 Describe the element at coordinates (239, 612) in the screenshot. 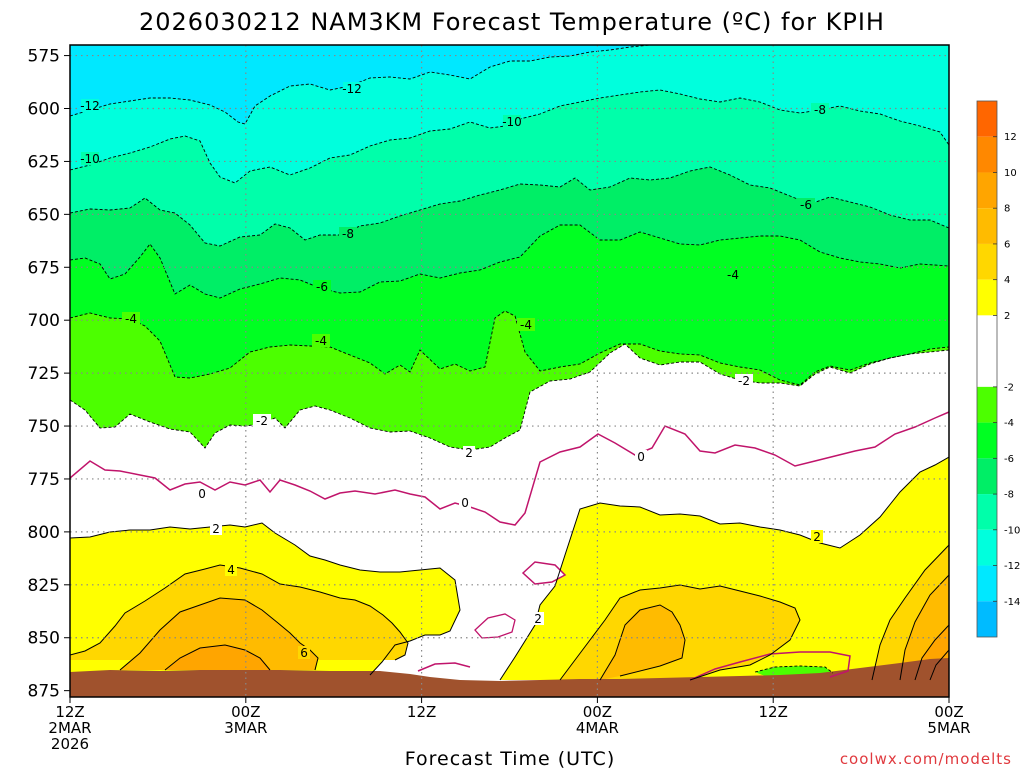

I see `contour-plus4` at that location.